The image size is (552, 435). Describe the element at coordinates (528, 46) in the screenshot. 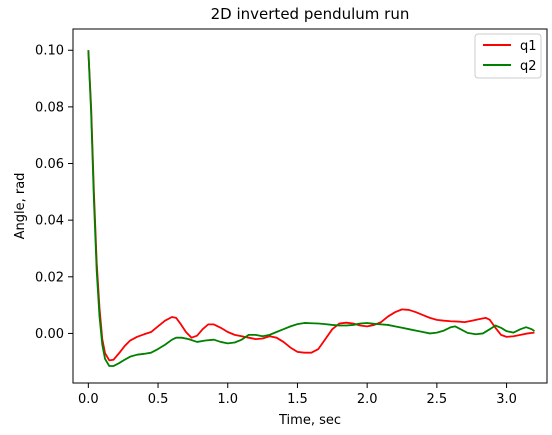

I see `legend-label-q1: q1` at that location.